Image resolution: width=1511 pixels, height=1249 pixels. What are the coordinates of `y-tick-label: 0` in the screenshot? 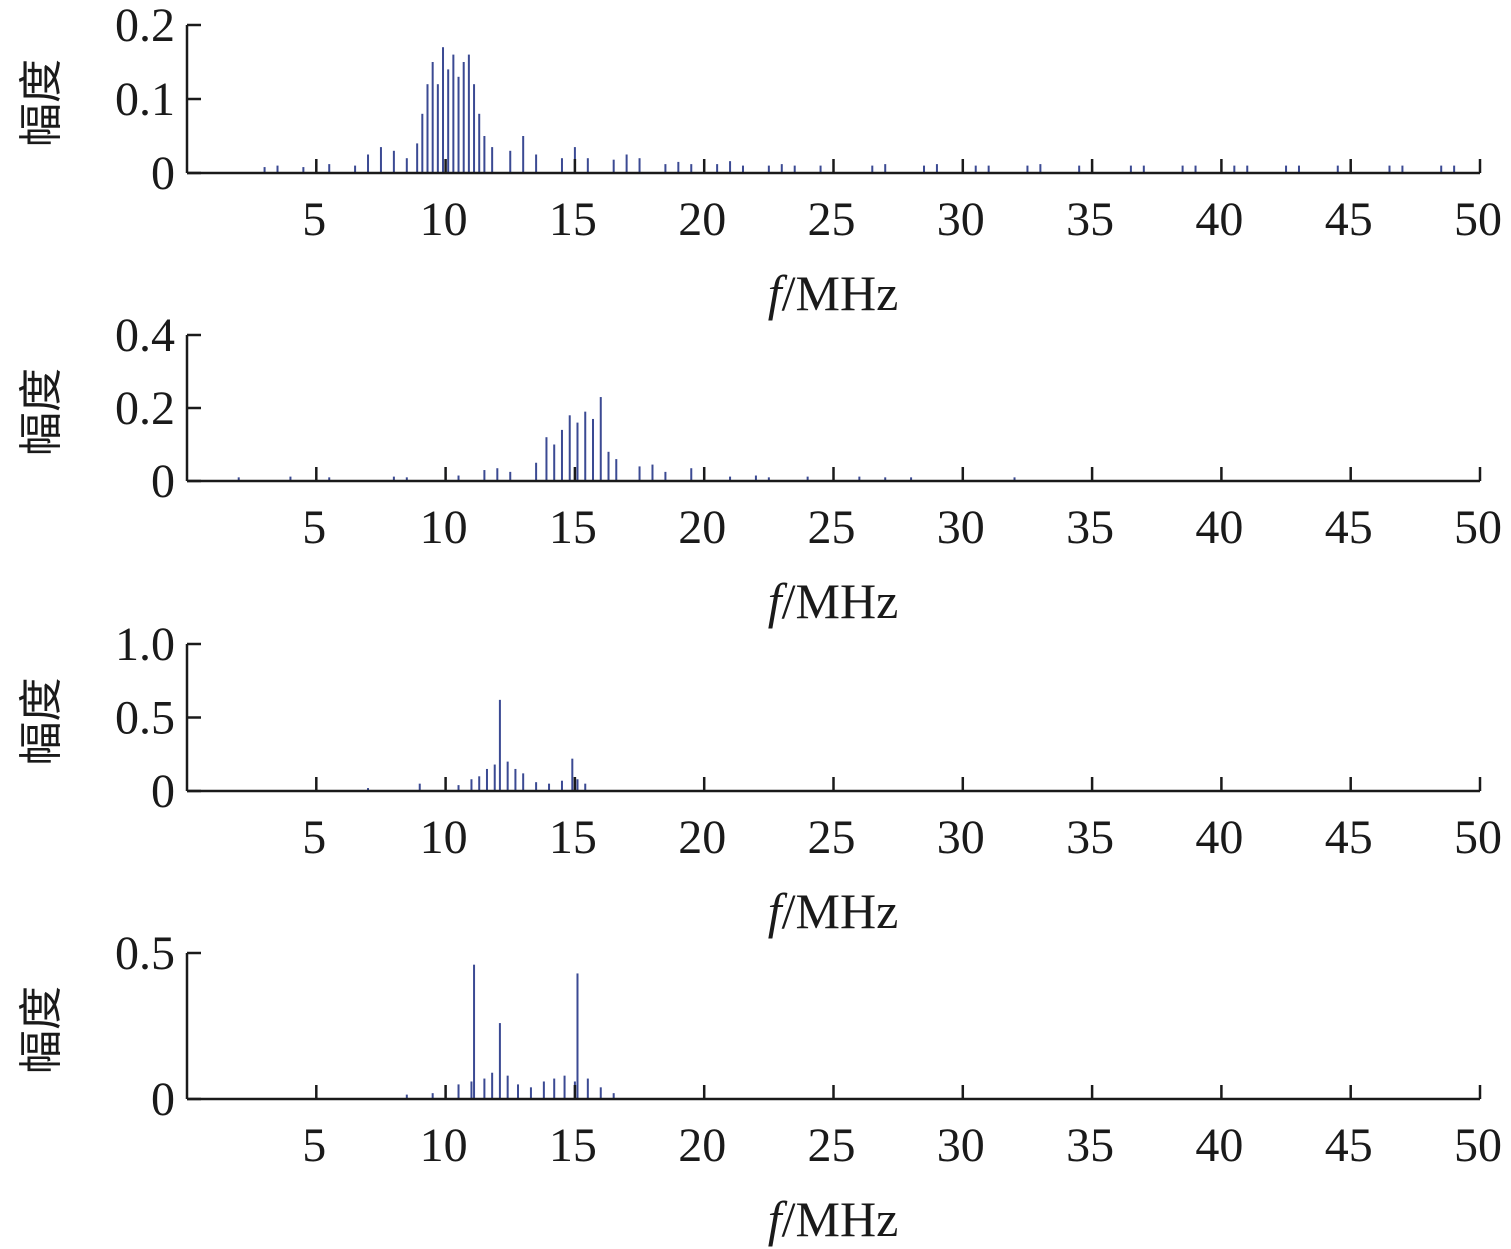 It's located at (163, 1099).